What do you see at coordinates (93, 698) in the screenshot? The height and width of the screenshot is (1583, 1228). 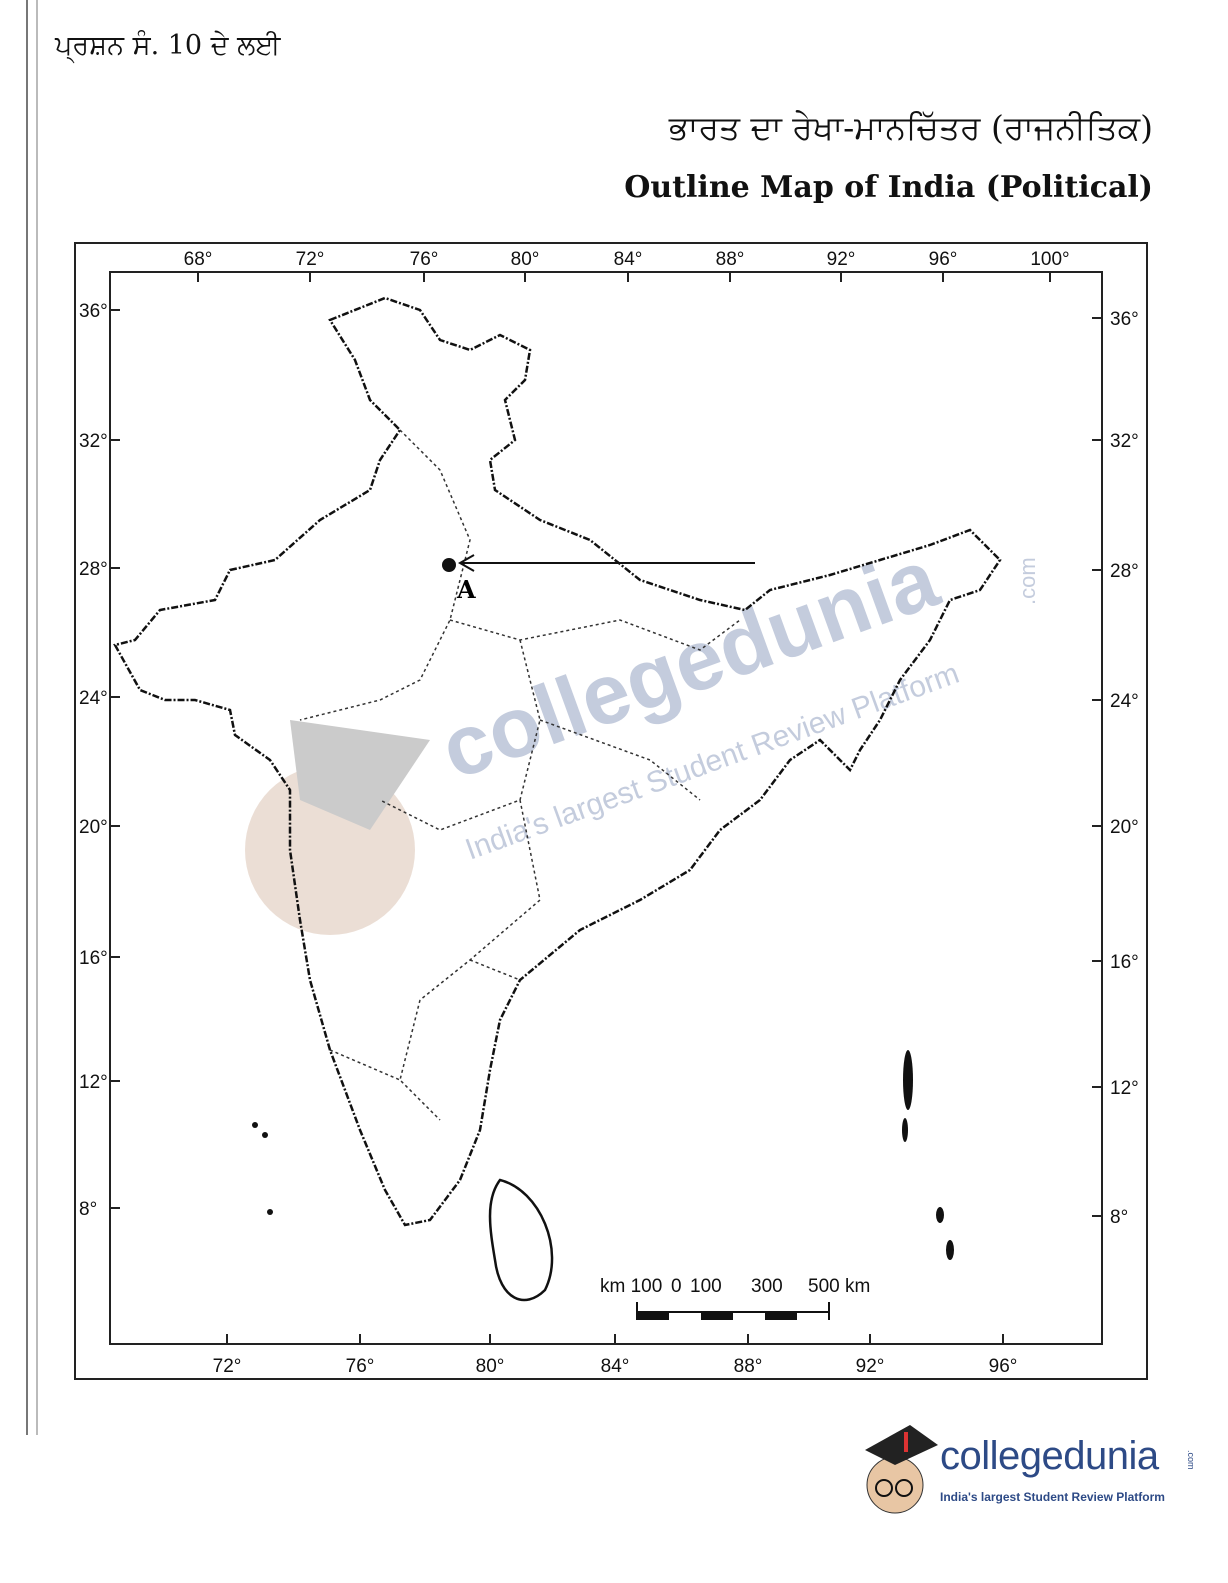 I see `latitude-label-left: 24°` at bounding box center [93, 698].